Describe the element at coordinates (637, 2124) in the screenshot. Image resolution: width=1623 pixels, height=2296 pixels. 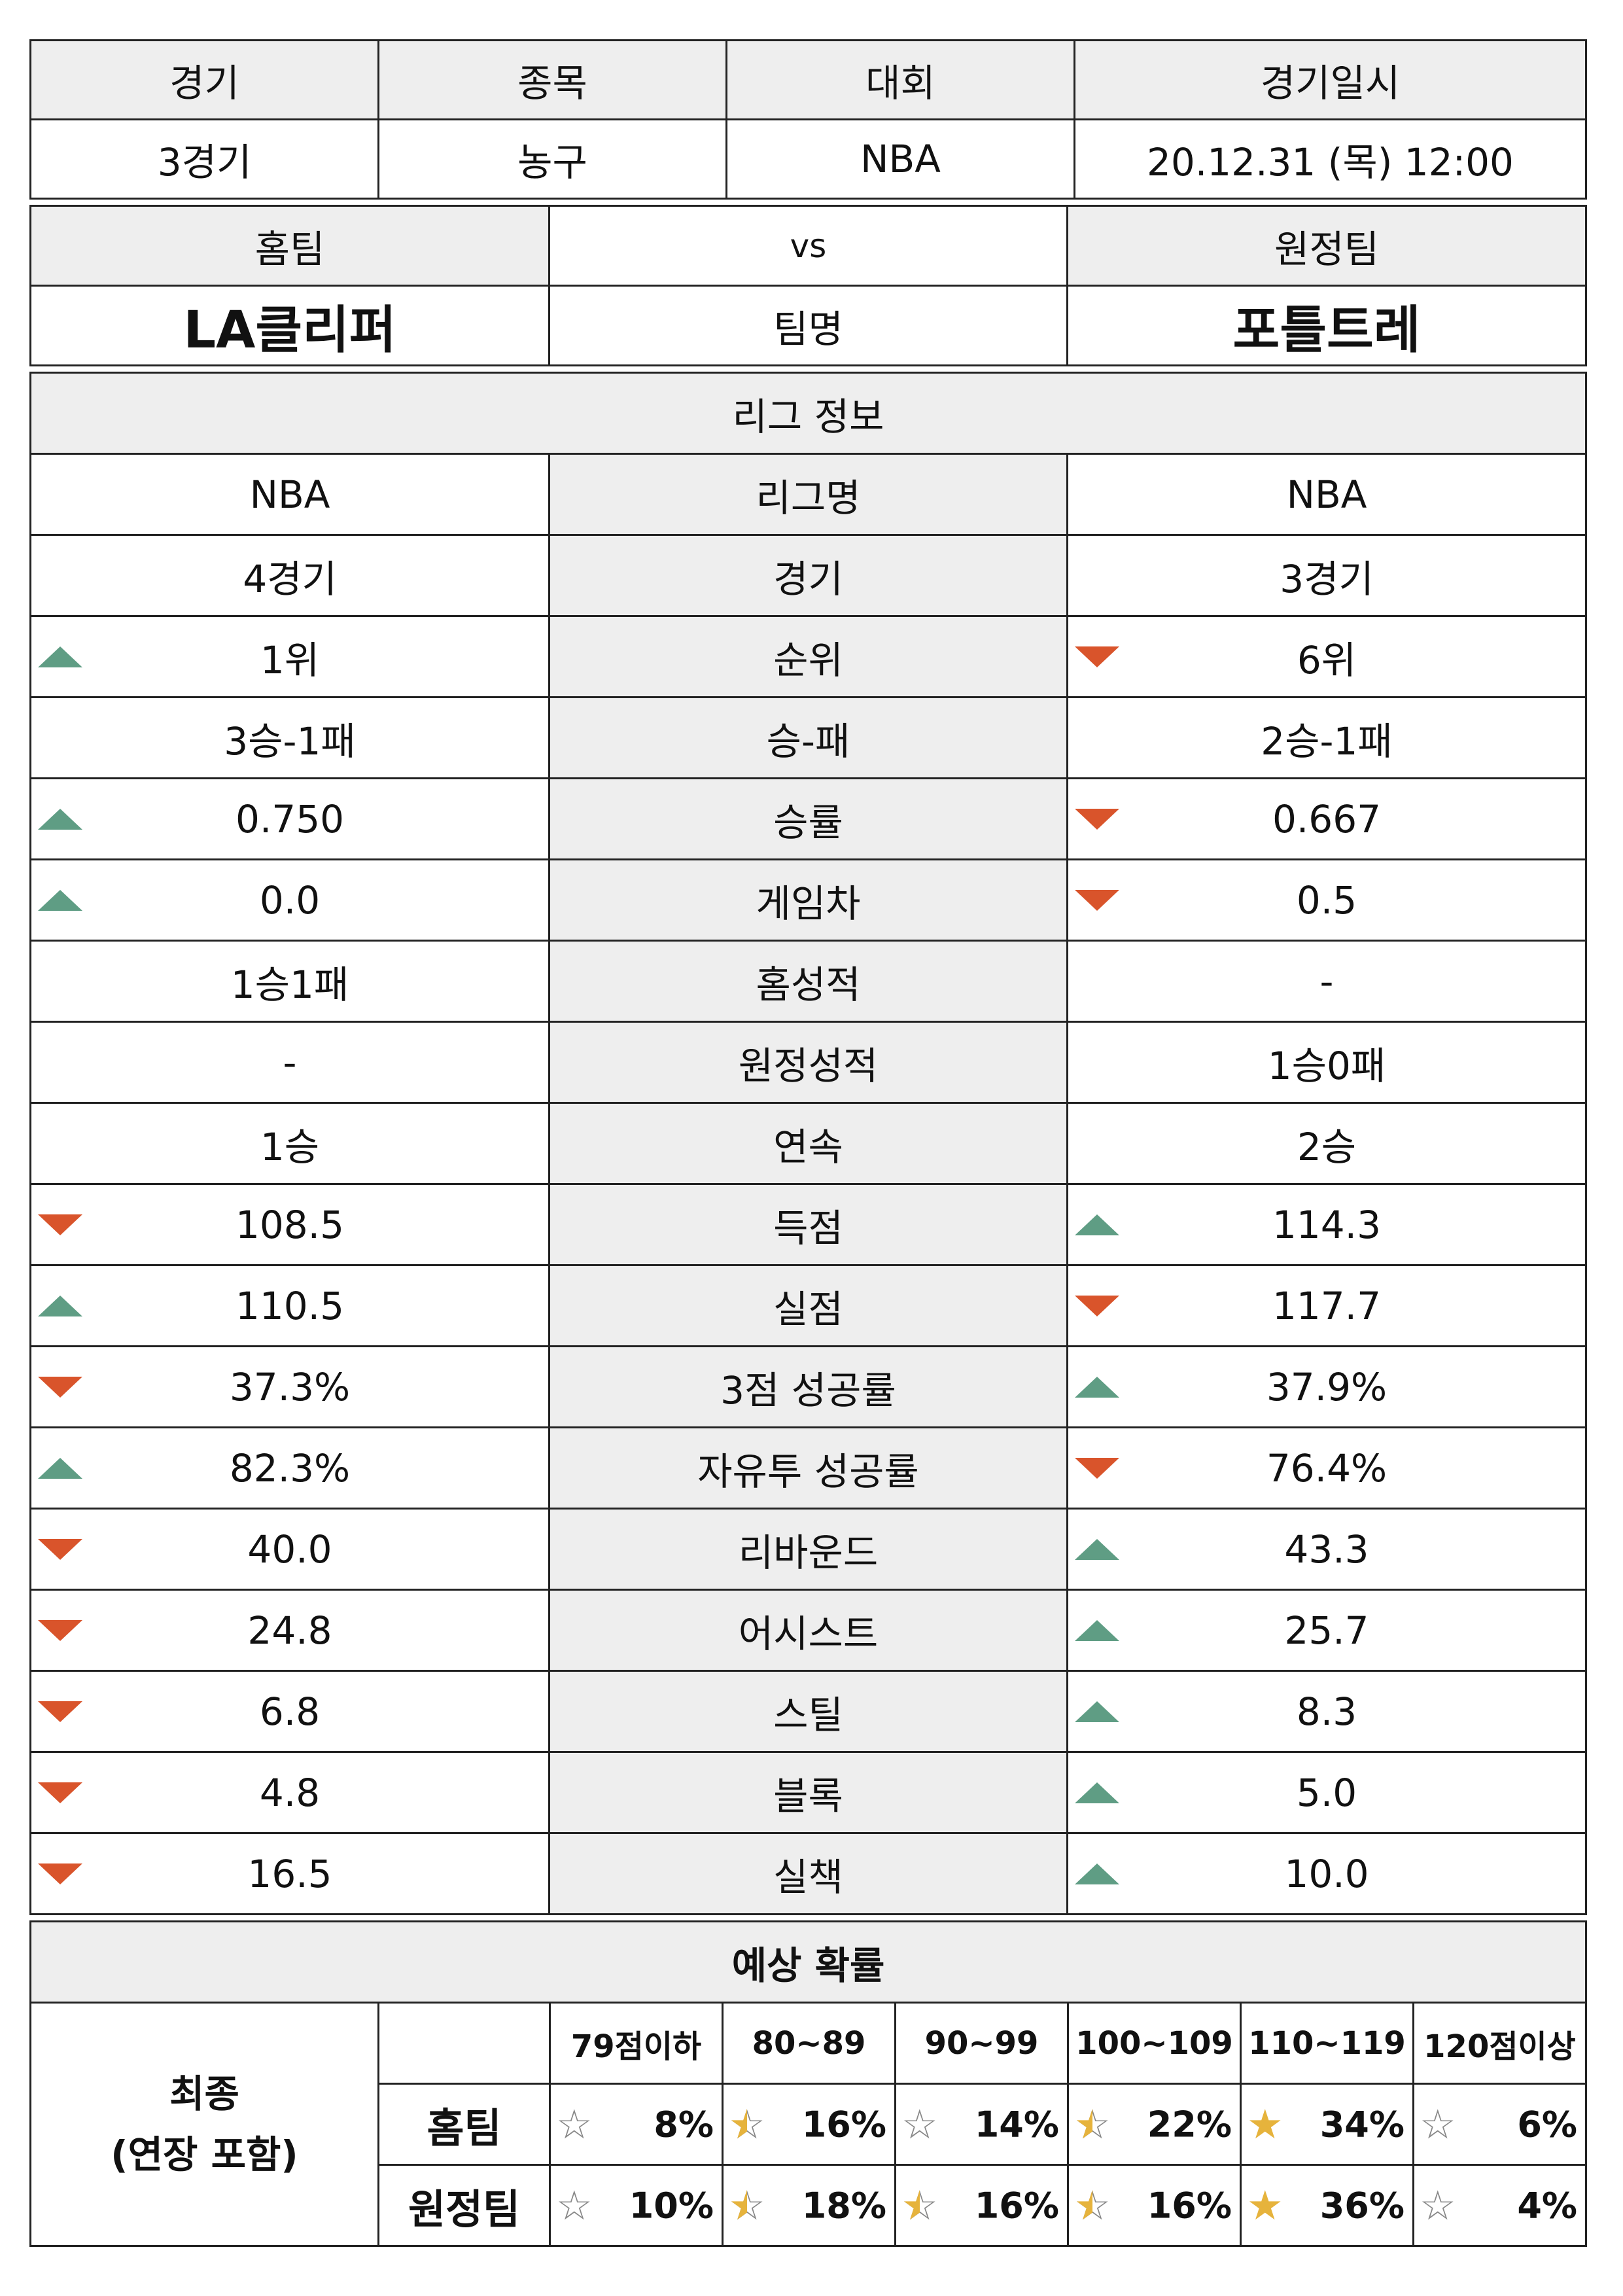
I see `probability-cell: ☆ 8%` at that location.